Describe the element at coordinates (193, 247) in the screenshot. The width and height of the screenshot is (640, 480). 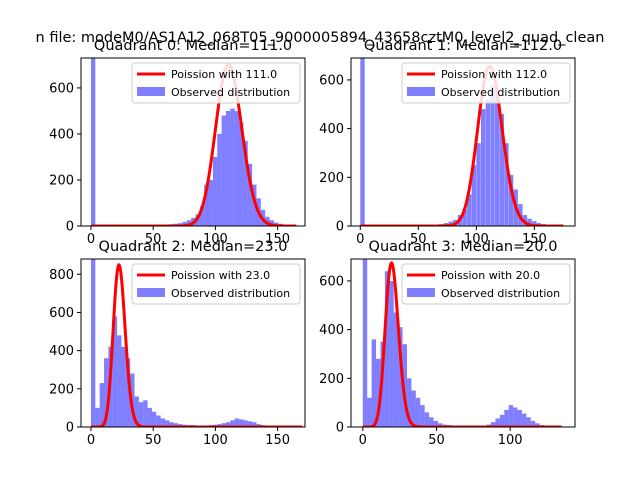
I see `subplot-title: Quadrant 2: Median=23.0` at that location.